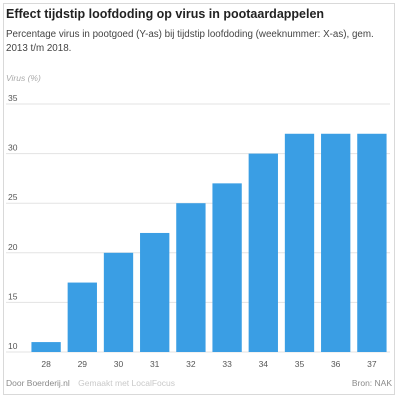 This screenshot has height=400, width=400. Describe the element at coordinates (13, 247) in the screenshot. I see `y-tick-label: 20` at that location.